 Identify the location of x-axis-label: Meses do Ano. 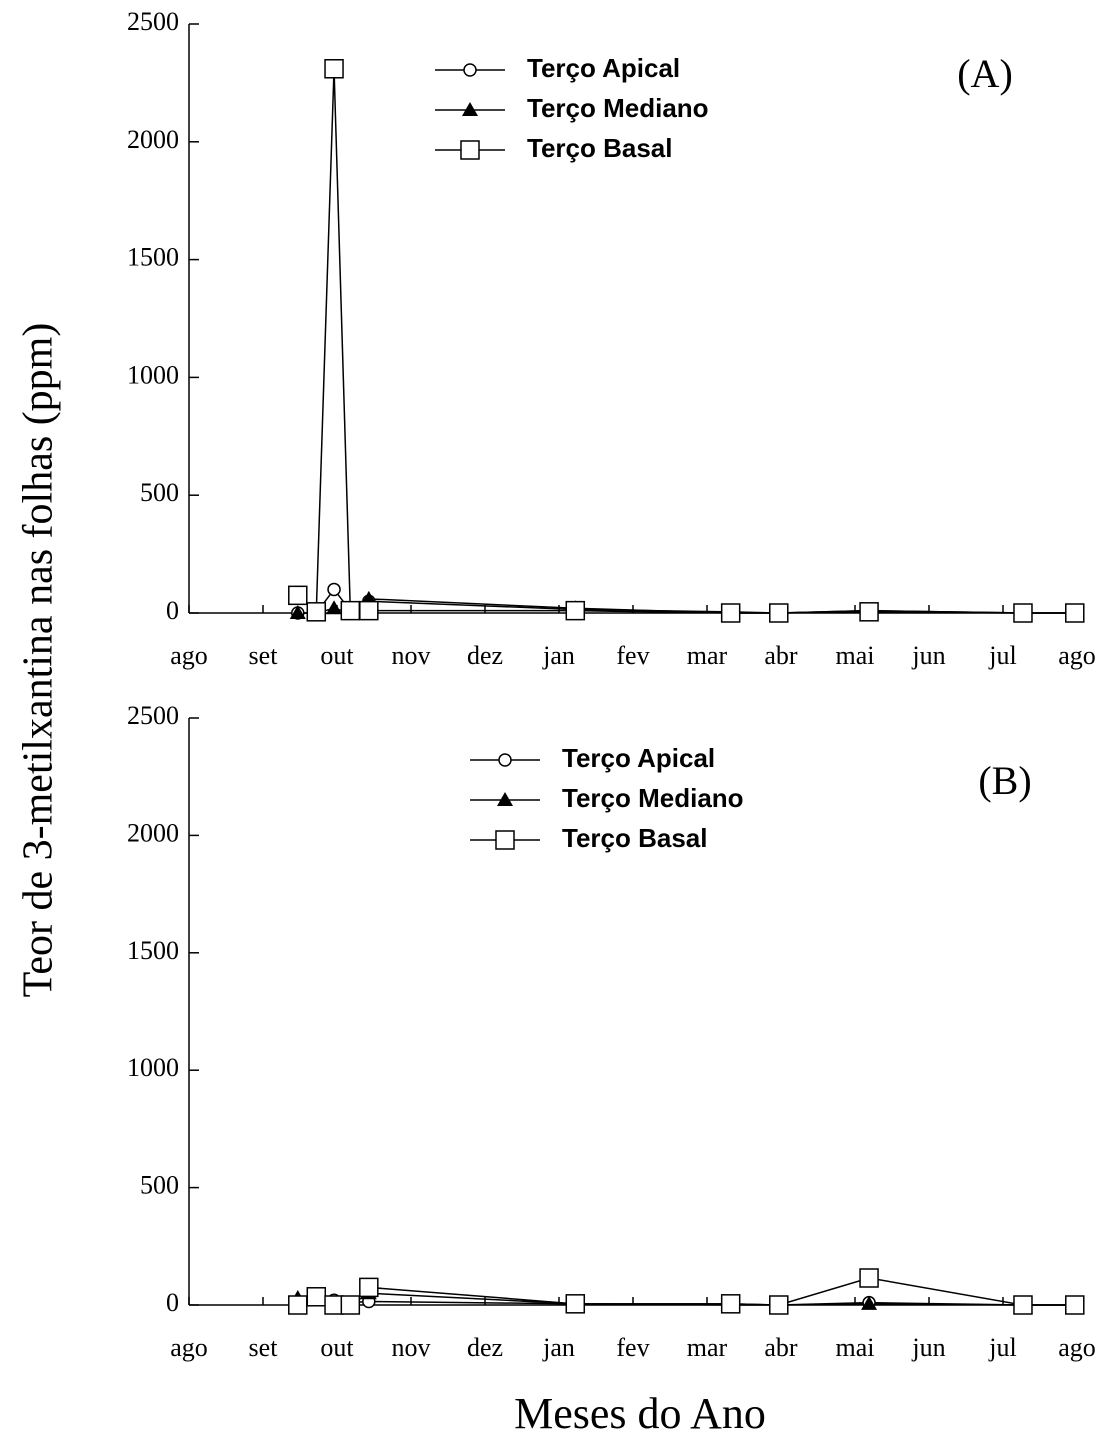
(640, 1413).